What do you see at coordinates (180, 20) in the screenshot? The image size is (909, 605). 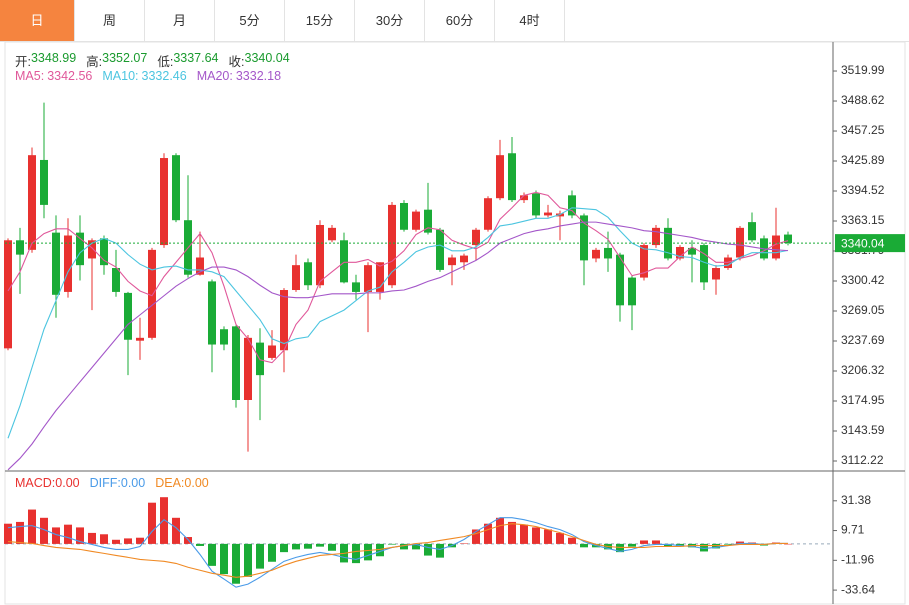 I see `period-tab: 月` at bounding box center [180, 20].